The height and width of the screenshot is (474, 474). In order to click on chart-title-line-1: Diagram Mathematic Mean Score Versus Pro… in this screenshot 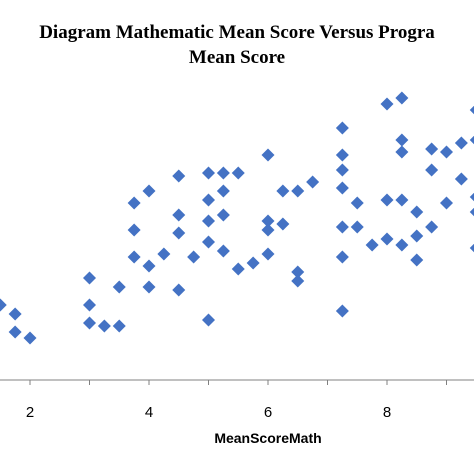, I will do `click(237, 32)`.